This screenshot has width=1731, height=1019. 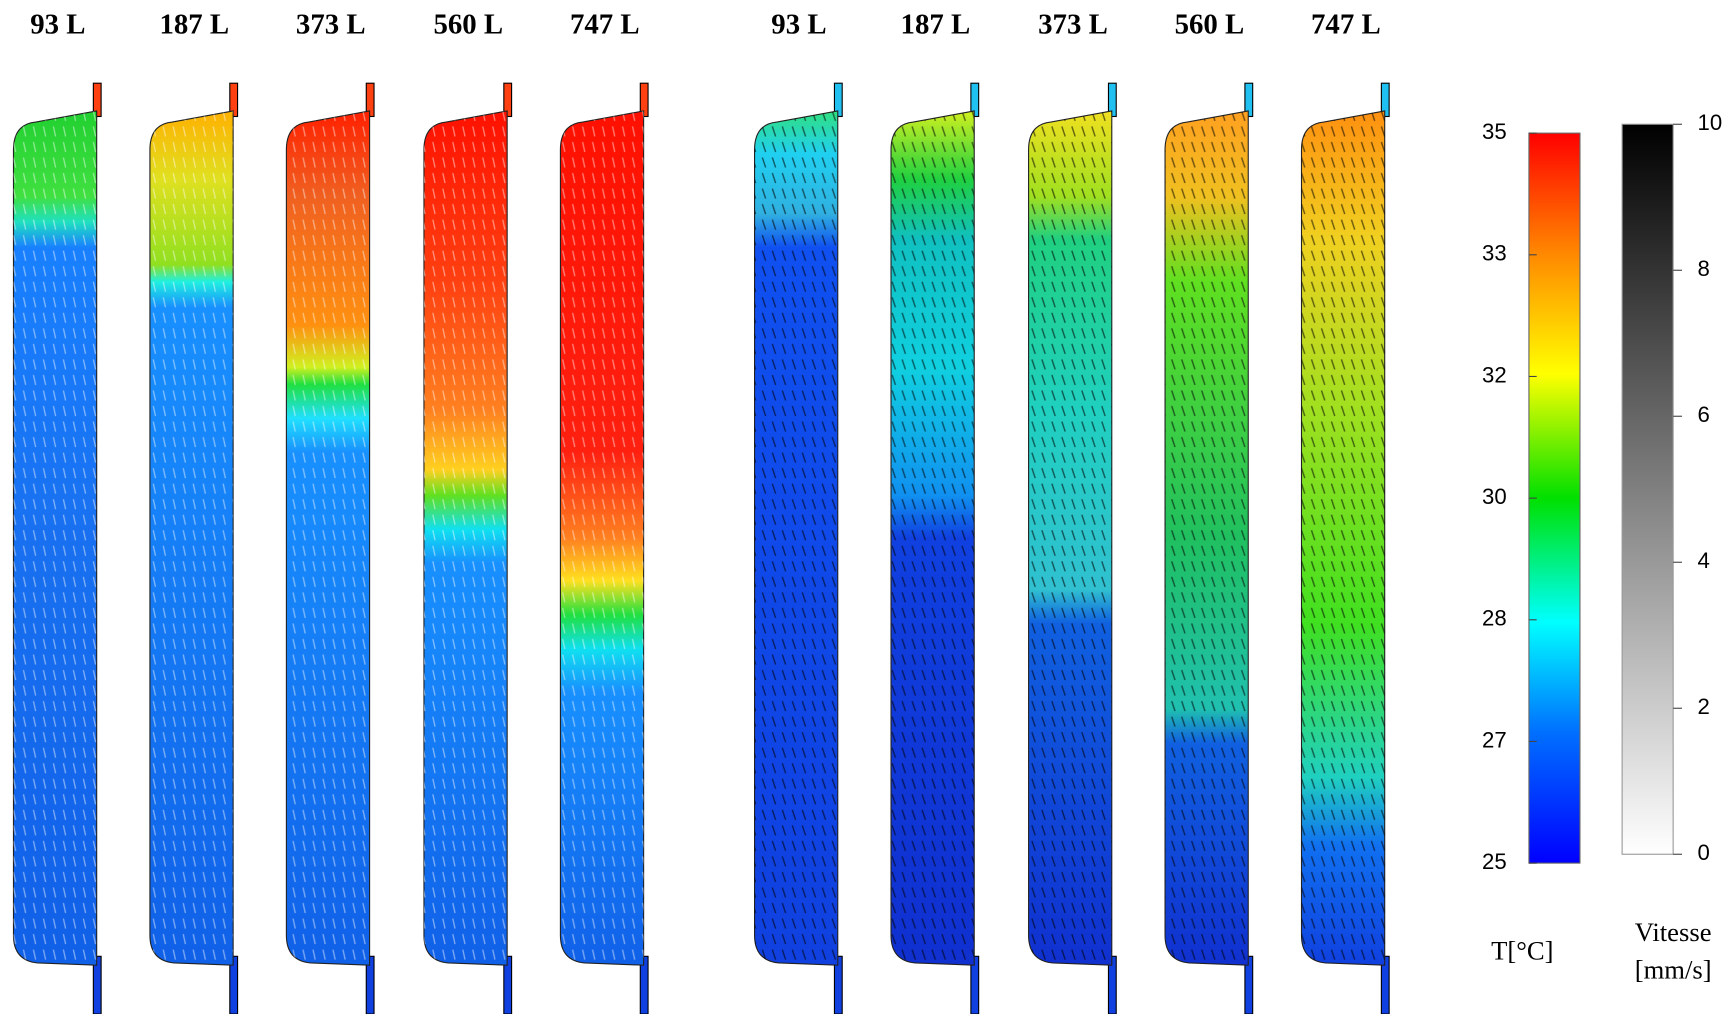 I want to click on tick-label: 2, so click(x=1704, y=706).